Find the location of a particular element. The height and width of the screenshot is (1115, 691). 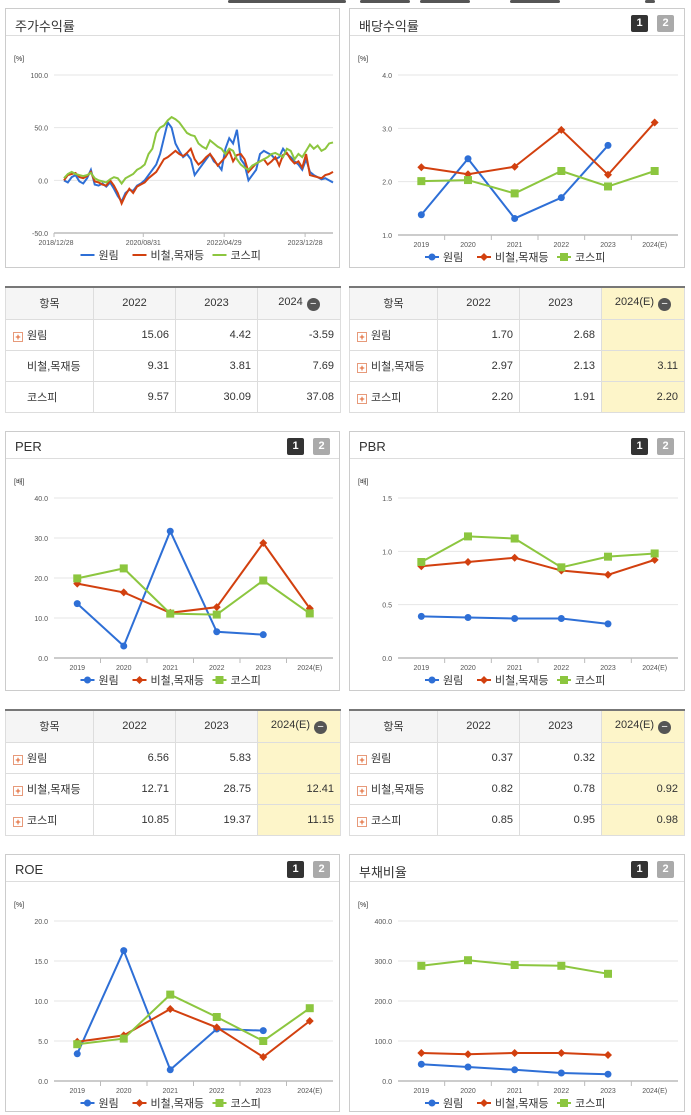

table-row: + 비철,목재등 0.82 0.78 0.92 is located at coordinates (517, 789).